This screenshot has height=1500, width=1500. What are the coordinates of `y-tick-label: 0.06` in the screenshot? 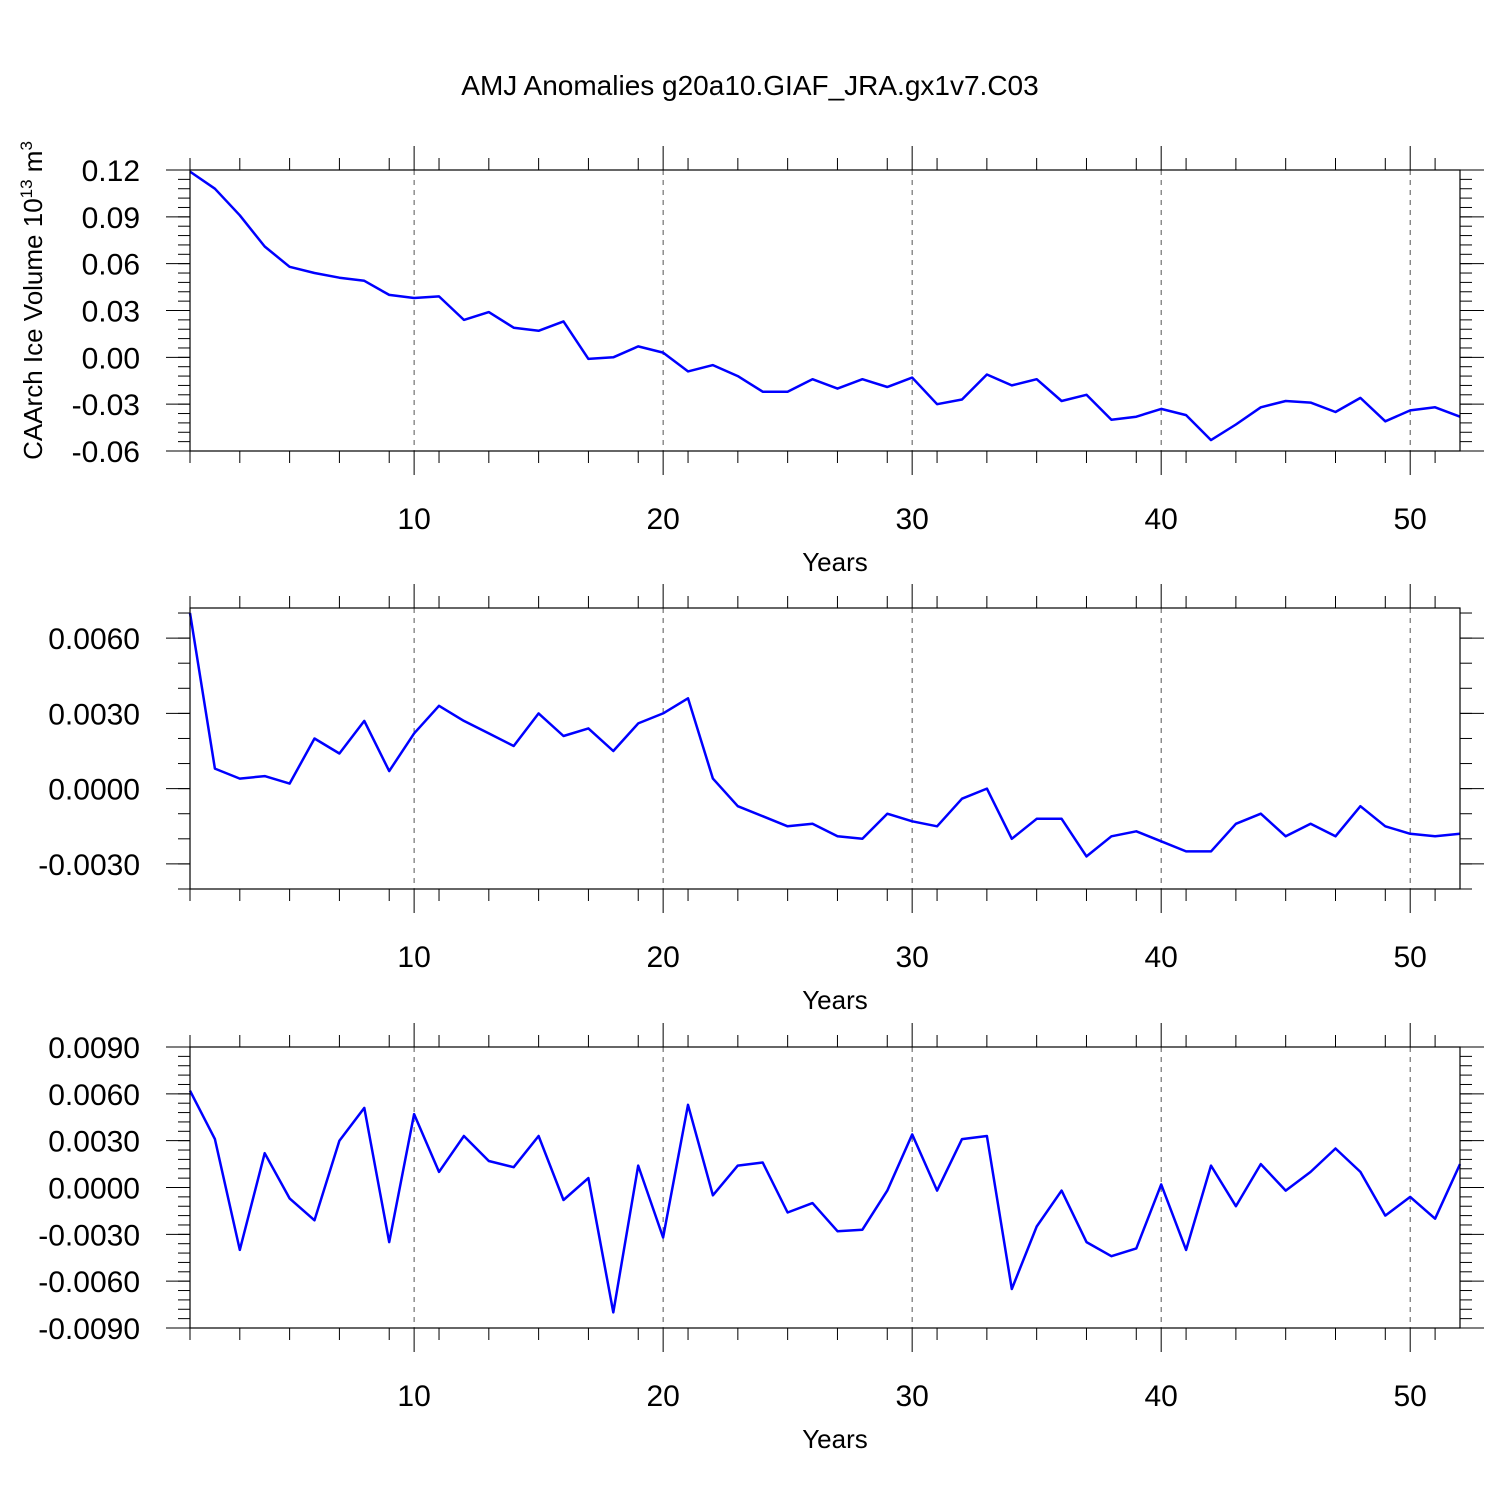 It's located at (111, 265).